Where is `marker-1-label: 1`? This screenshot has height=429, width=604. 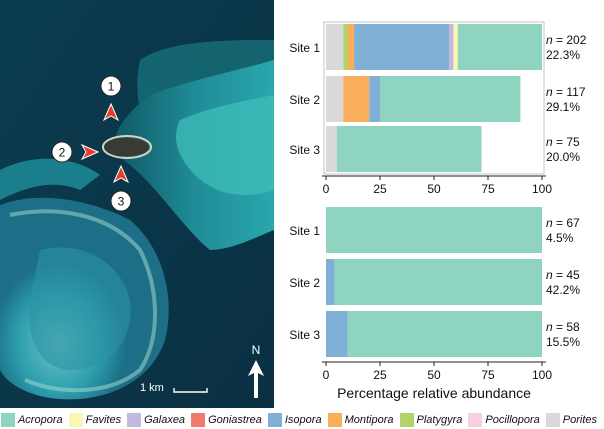 marker-1-label: 1 is located at coordinates (111, 87).